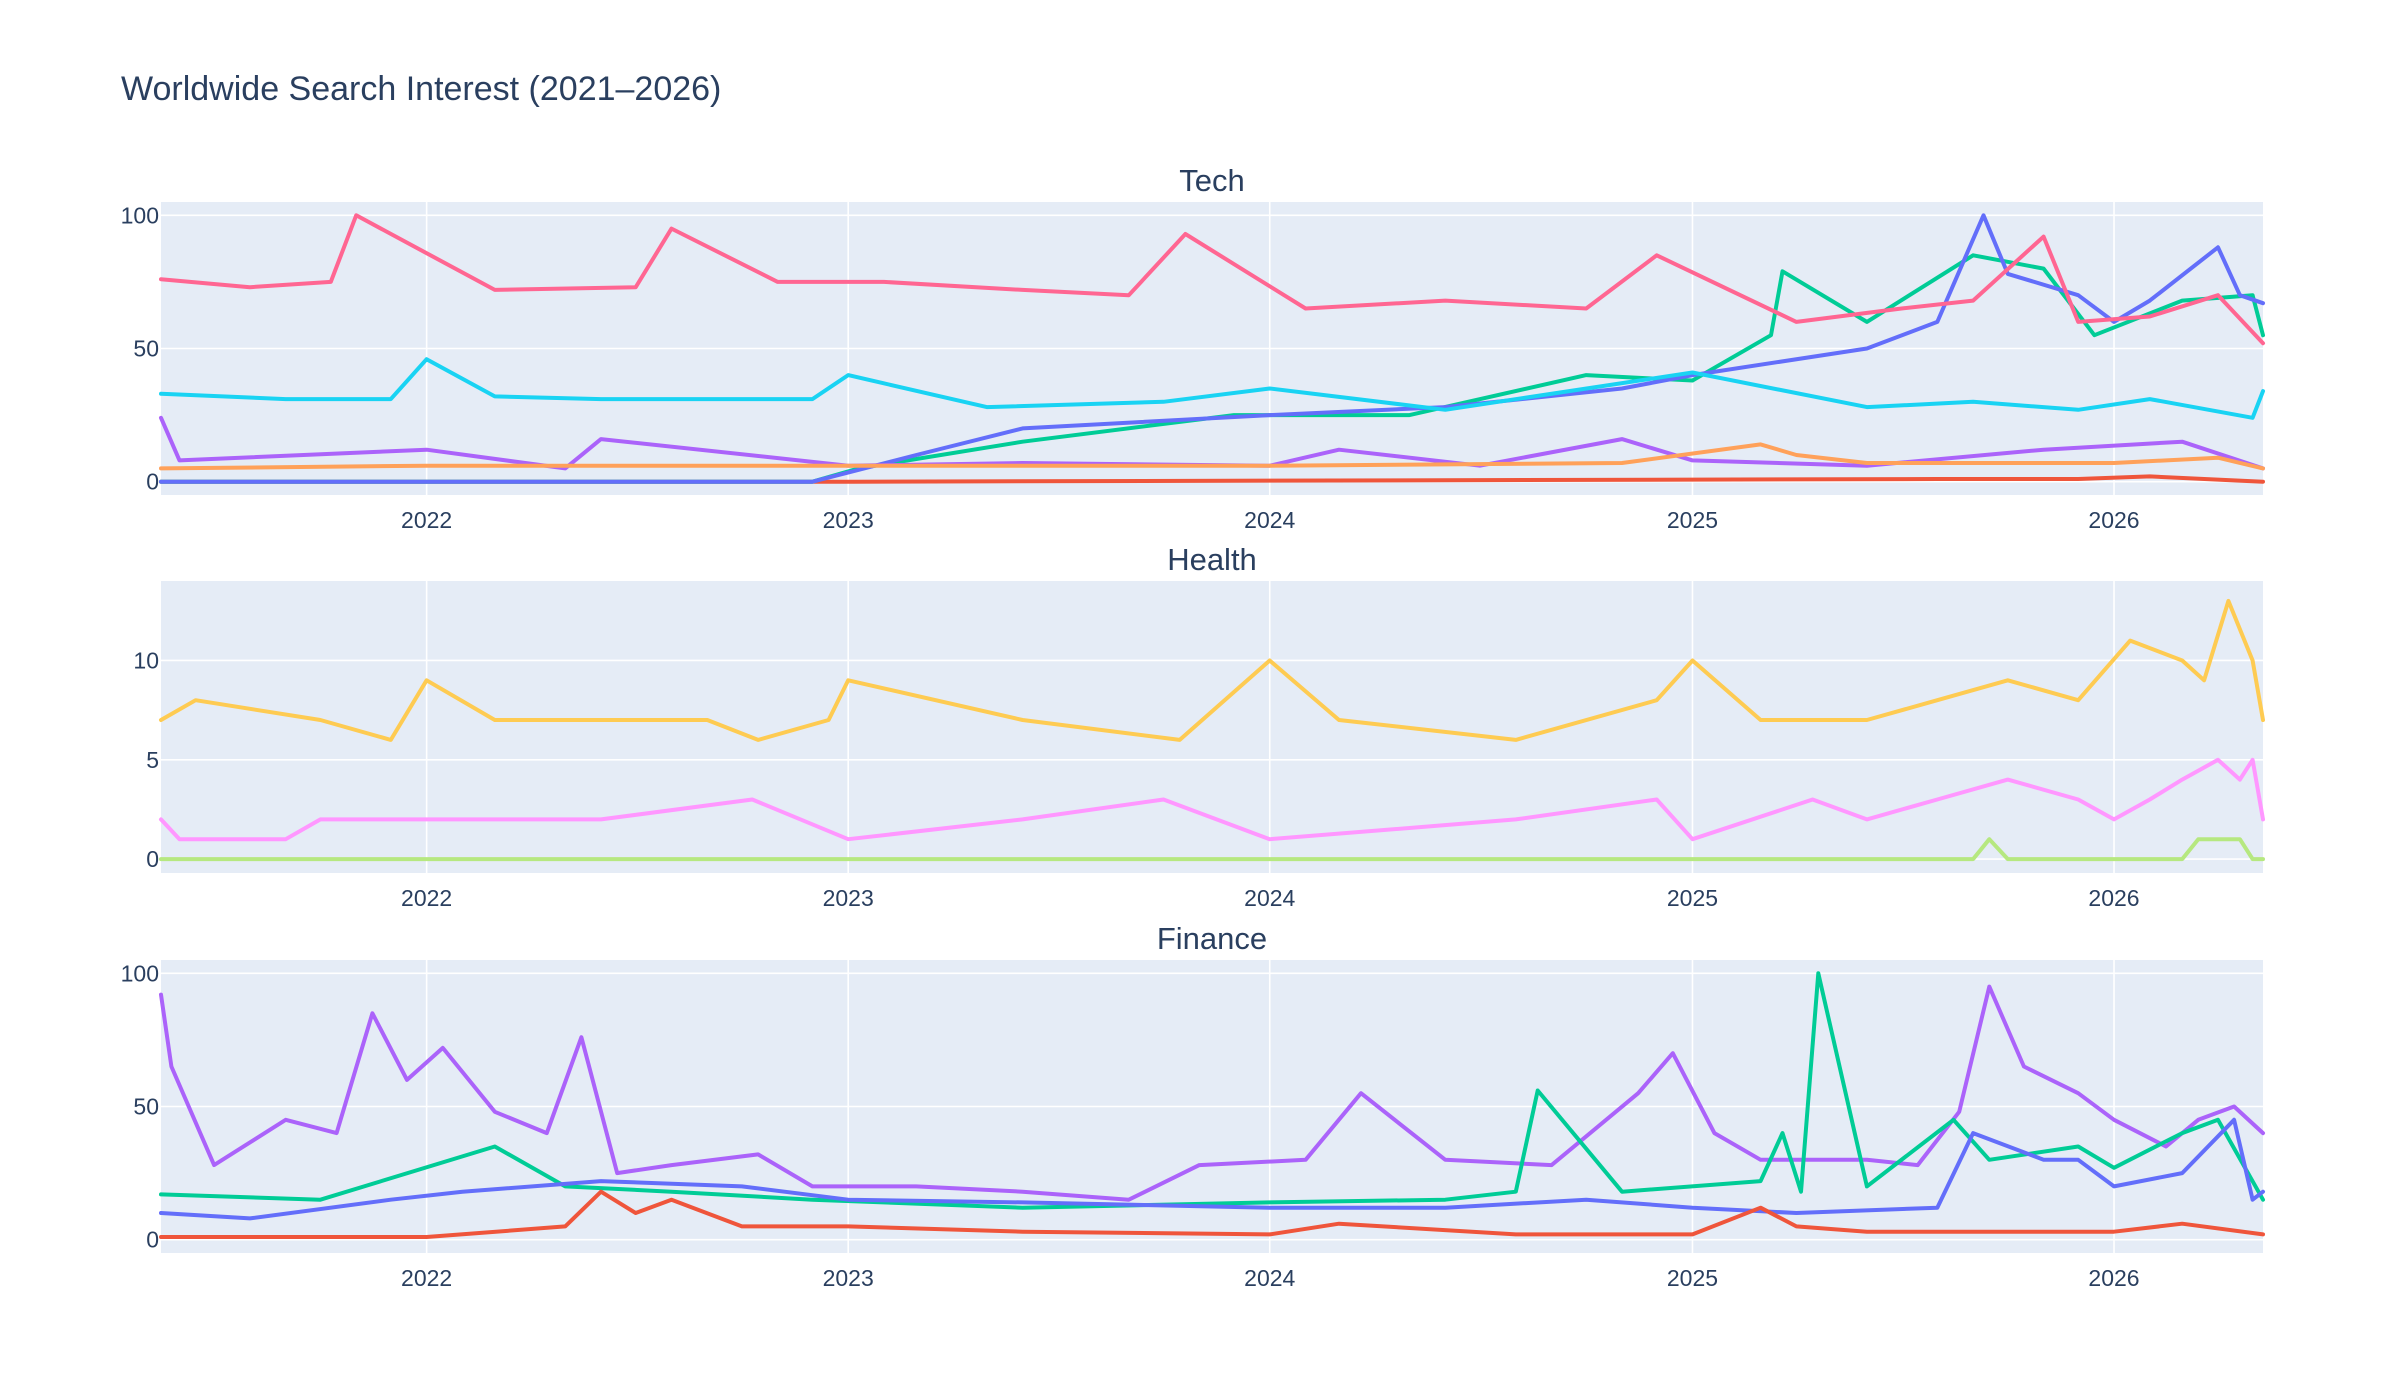 The image size is (2400, 1400). What do you see at coordinates (1212, 559) in the screenshot?
I see `panel-title: Health` at bounding box center [1212, 559].